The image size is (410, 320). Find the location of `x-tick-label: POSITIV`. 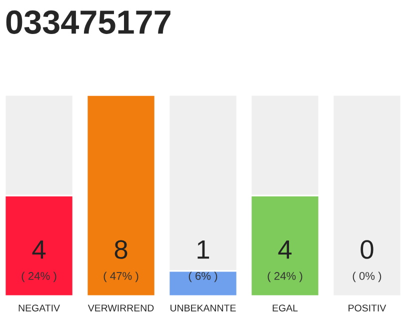

x-tick-label: POSITIV is located at coordinates (367, 308).